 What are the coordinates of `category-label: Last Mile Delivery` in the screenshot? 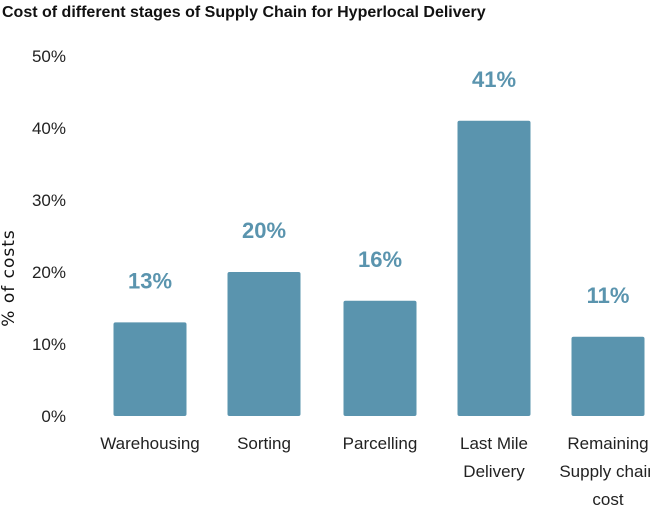 It's located at (494, 457).